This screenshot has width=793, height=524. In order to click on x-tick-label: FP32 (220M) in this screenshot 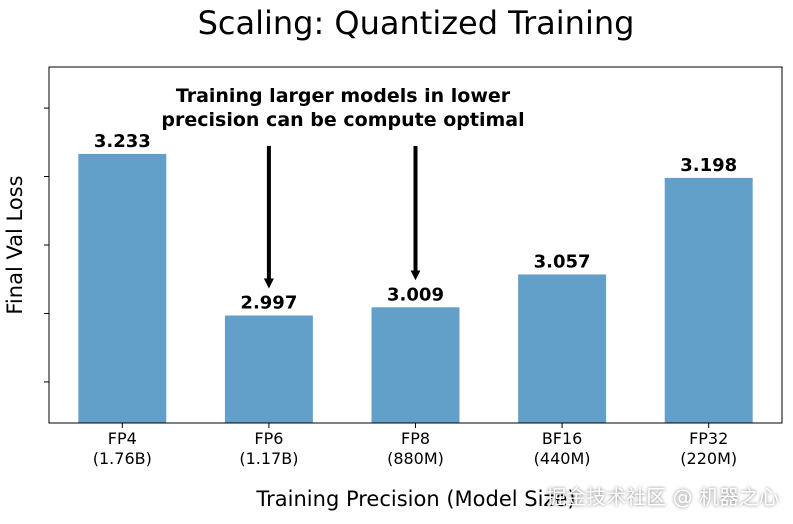, I will do `click(708, 448)`.